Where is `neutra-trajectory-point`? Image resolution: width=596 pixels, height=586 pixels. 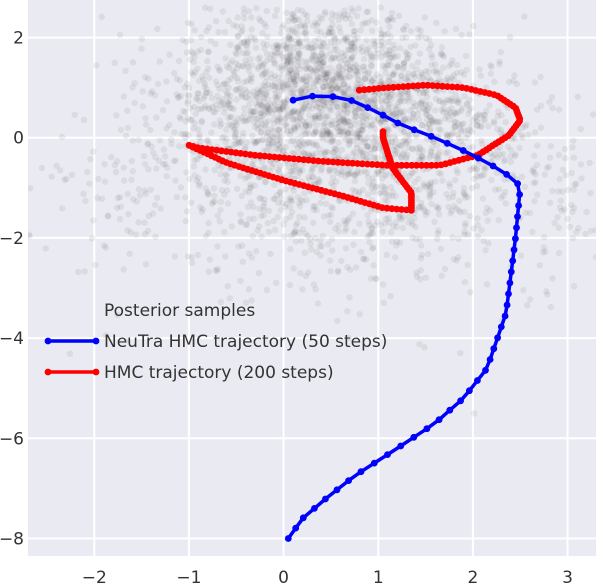
neutra-trajectory-point is located at coordinates (510, 283).